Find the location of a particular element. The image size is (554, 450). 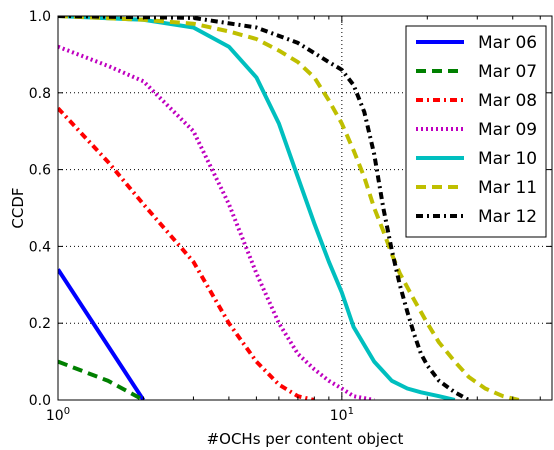

legend-label: Mar 06 is located at coordinates (507, 43).